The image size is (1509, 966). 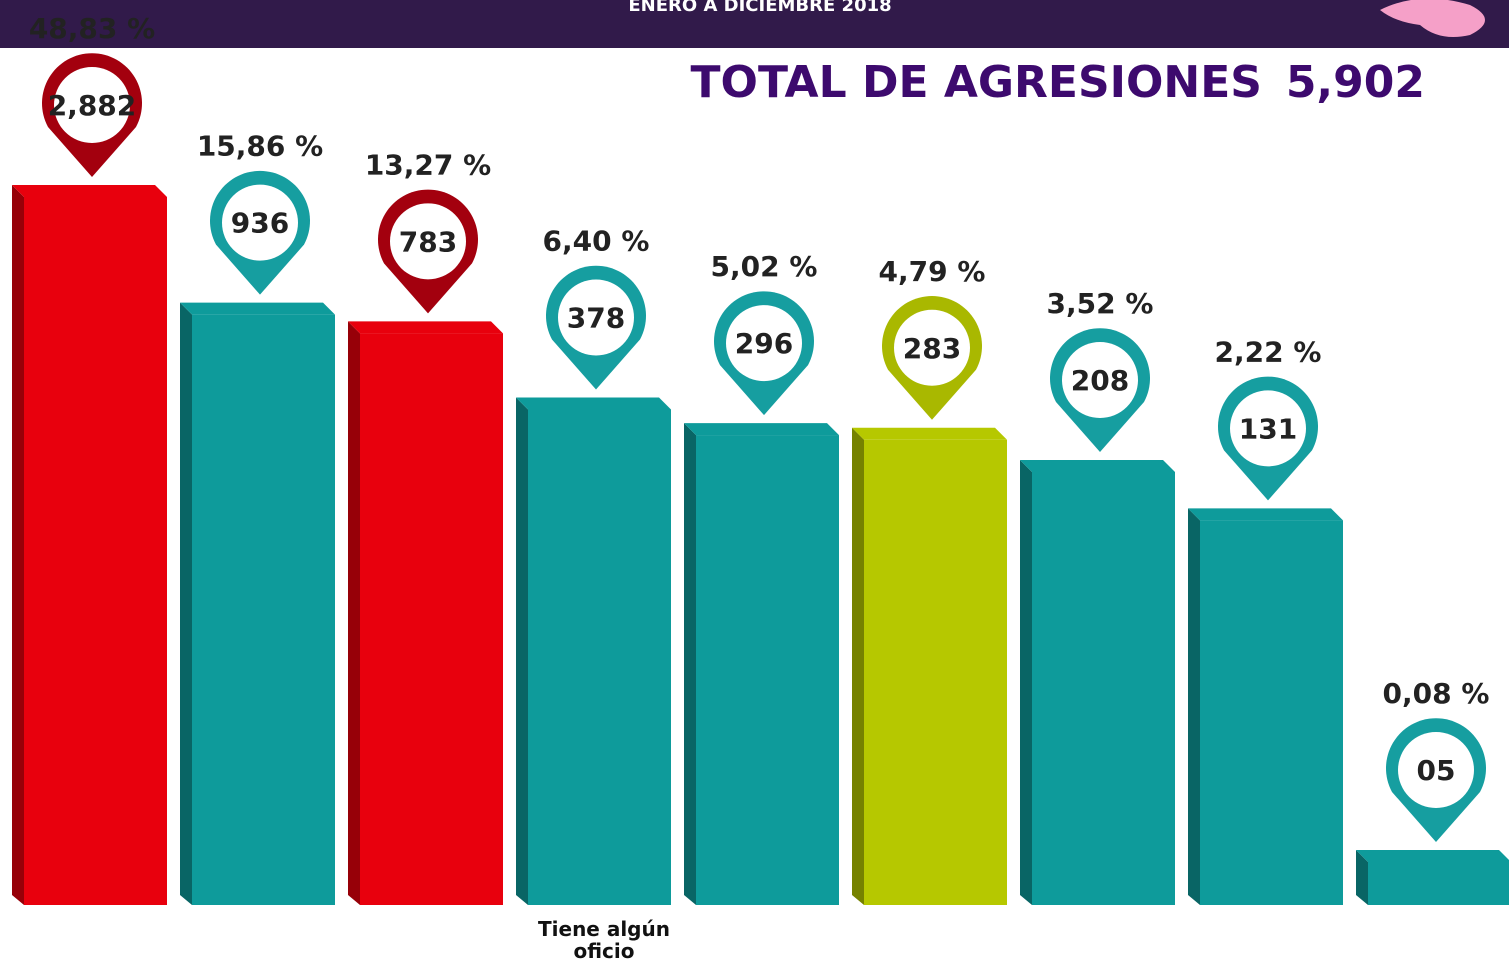 What do you see at coordinates (1355, 82) in the screenshot?
I see `total: 5,902` at bounding box center [1355, 82].